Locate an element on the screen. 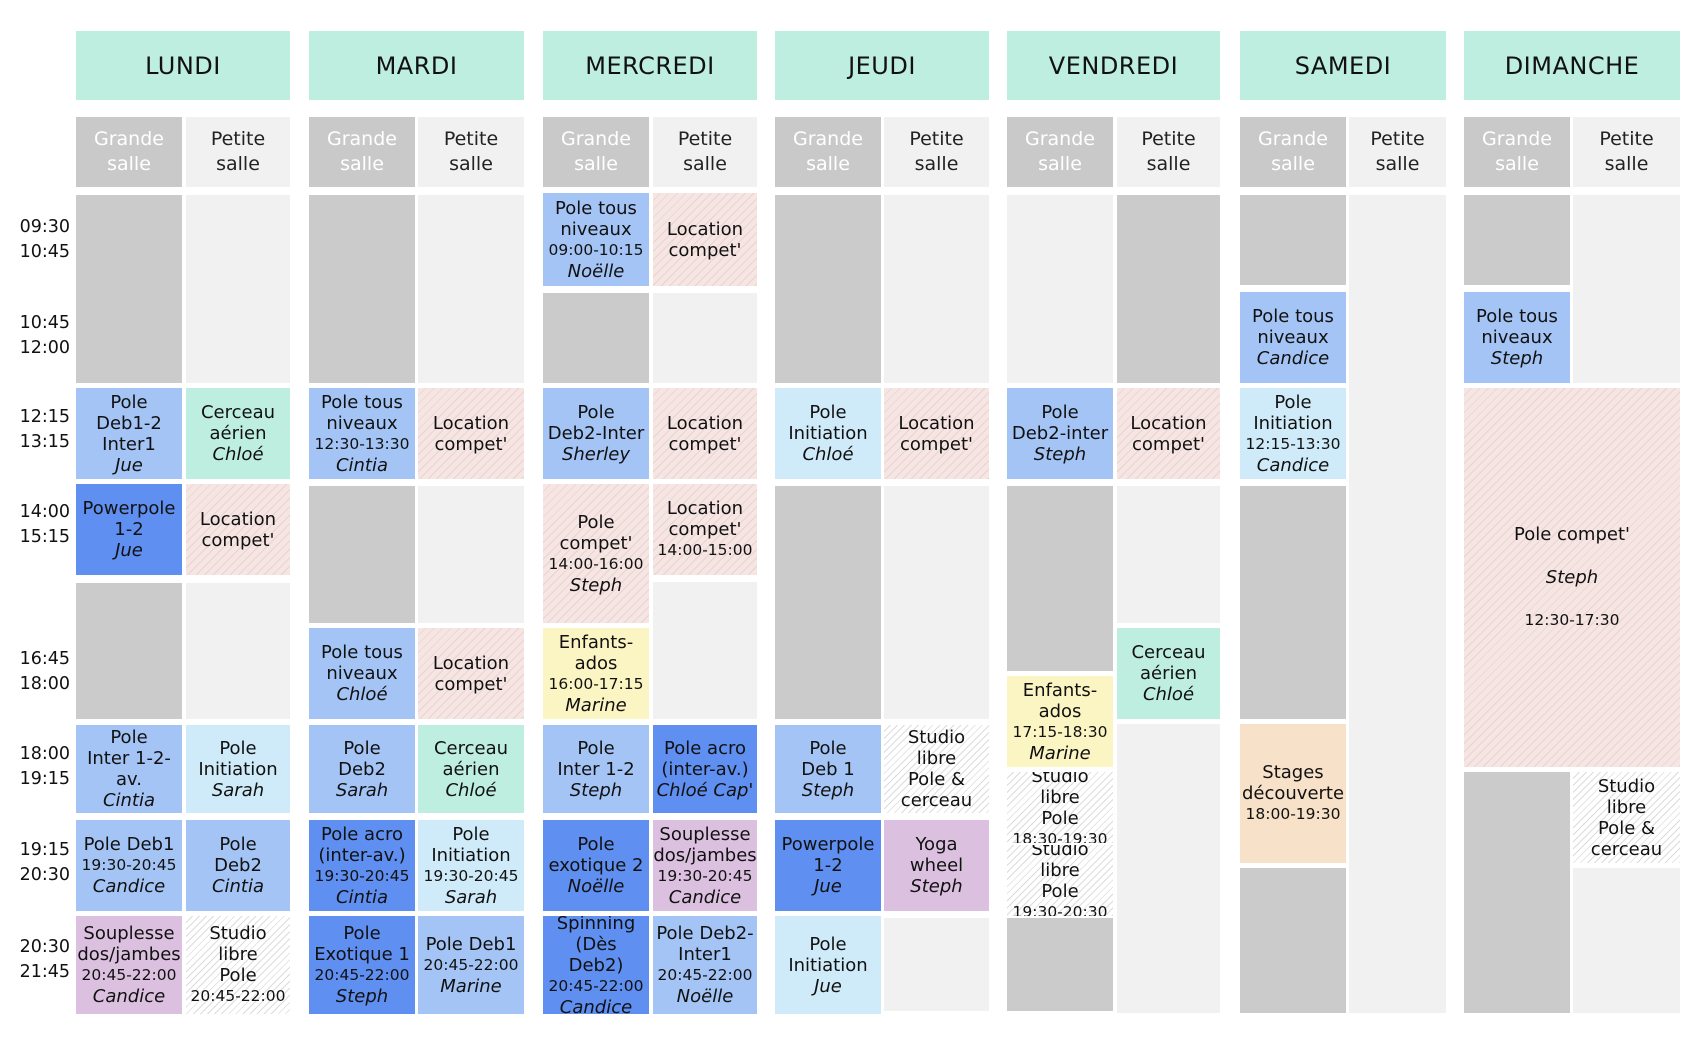 This screenshot has height=1038, width=1698. class-slot: Pole Deb 1 Steph is located at coordinates (828, 769).